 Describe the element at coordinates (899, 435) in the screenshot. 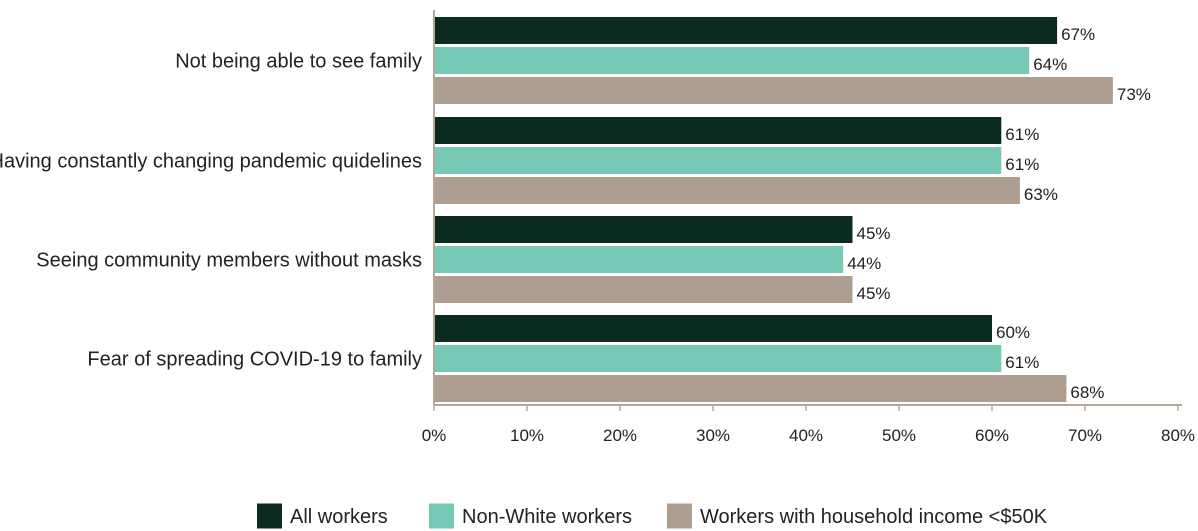

I see `x-tick-label: 50%` at that location.